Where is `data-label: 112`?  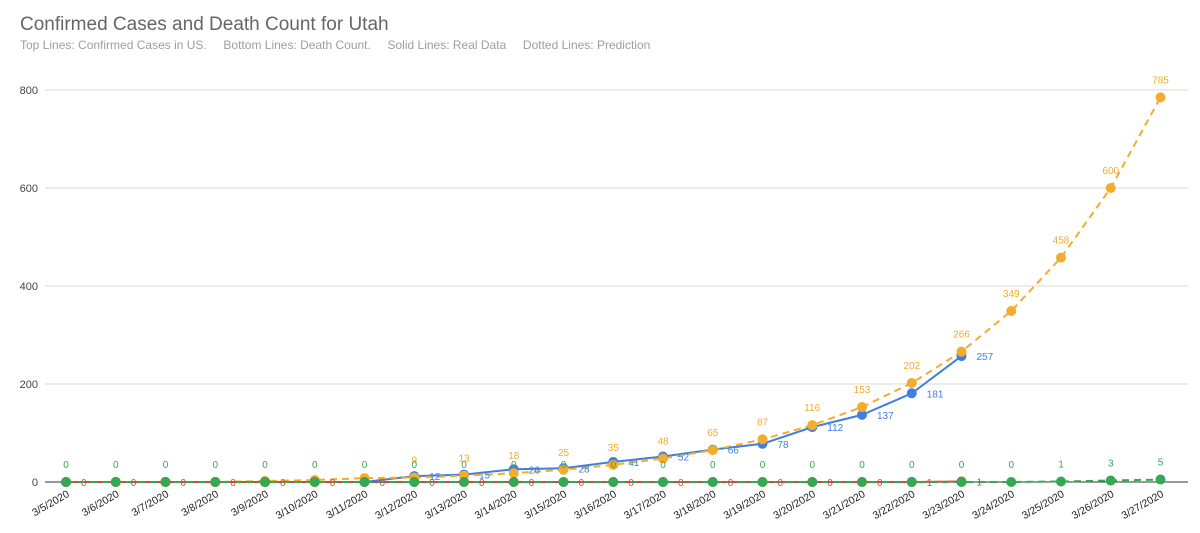 data-label: 112 is located at coordinates (835, 428).